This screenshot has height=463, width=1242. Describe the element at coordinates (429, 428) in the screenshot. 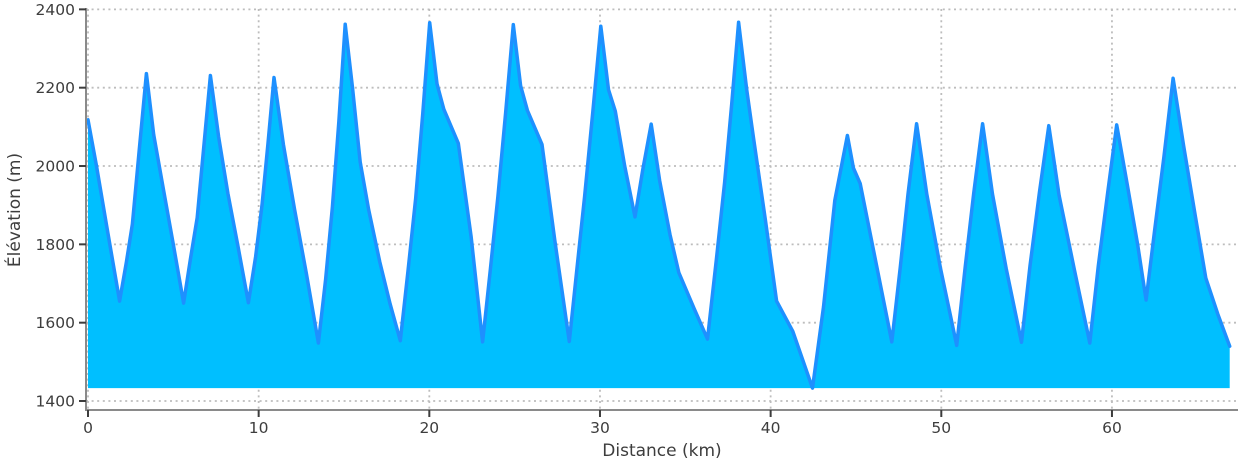

I see `x-tick-label: 20` at that location.